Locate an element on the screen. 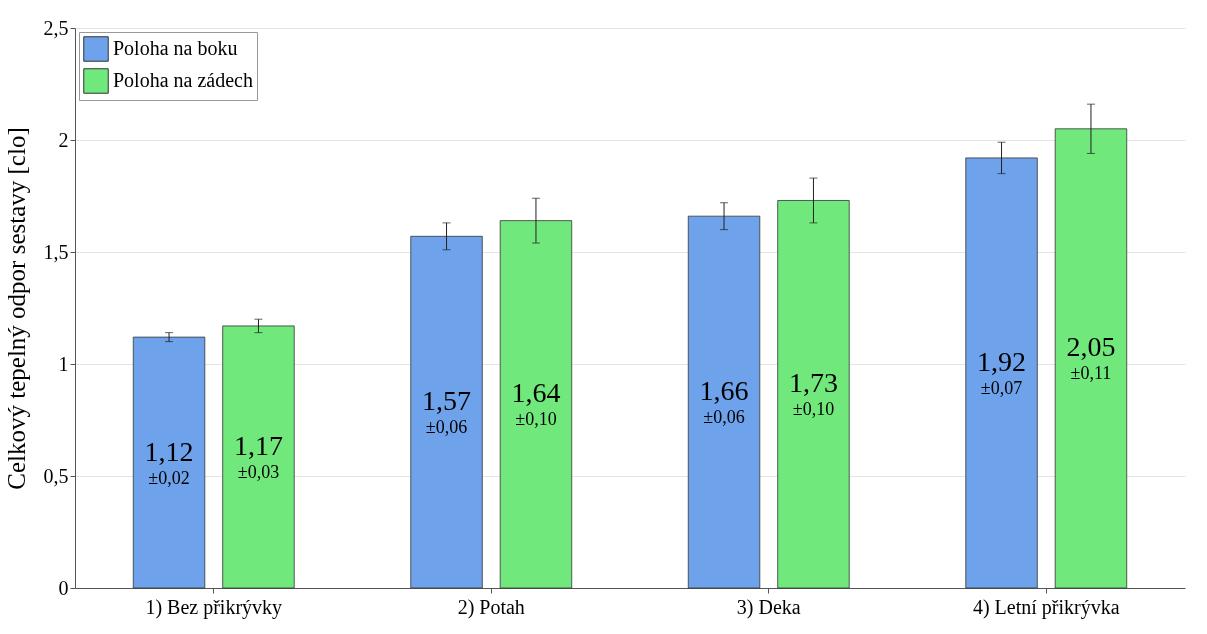 This screenshot has width=1207, height=634. text: 1,57 ±0,06 is located at coordinates (447, 411).